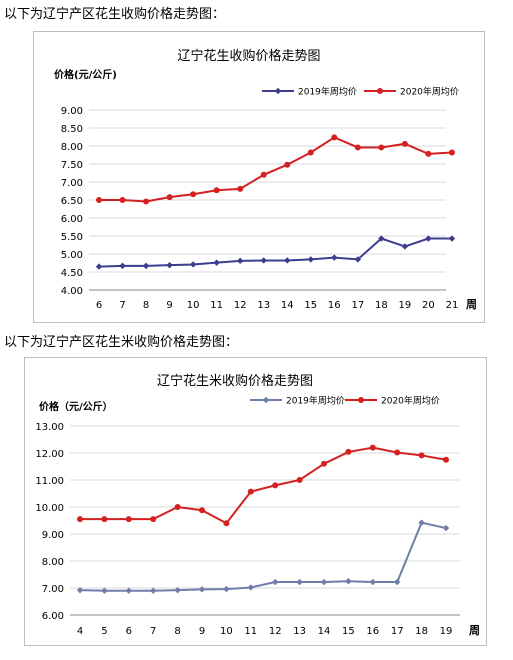 This screenshot has height=660, width=513. I want to click on y-tick-label: 4.00, so click(72, 291).